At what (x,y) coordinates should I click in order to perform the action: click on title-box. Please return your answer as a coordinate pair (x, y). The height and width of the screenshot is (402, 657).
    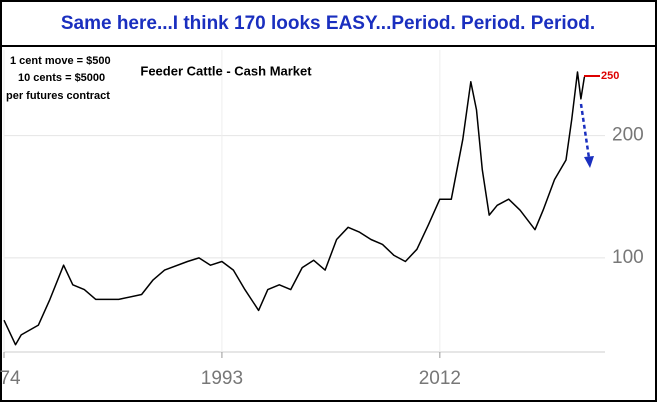
    Looking at the image, I should click on (328, 23).